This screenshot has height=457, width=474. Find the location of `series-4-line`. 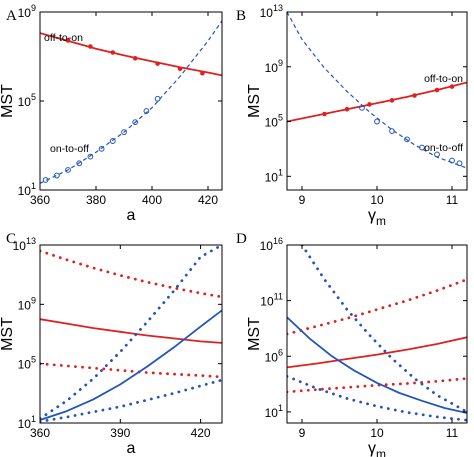

series-4-line is located at coordinates (383, 329).